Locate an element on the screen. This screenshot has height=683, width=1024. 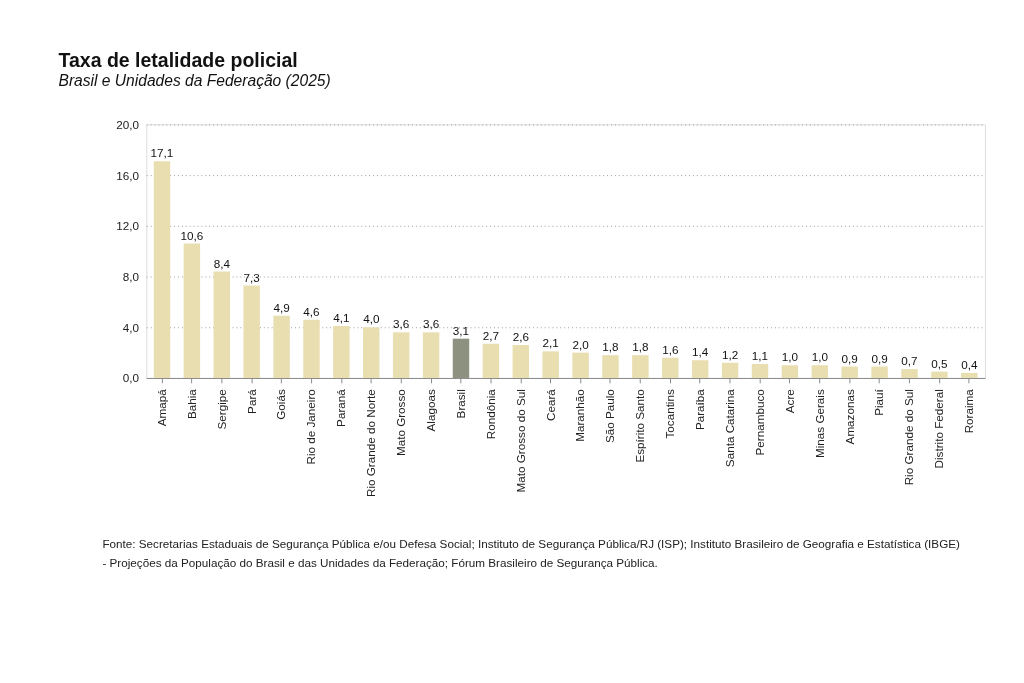
x-tick-label: Rio Grande do Norte is located at coordinates (371, 443).